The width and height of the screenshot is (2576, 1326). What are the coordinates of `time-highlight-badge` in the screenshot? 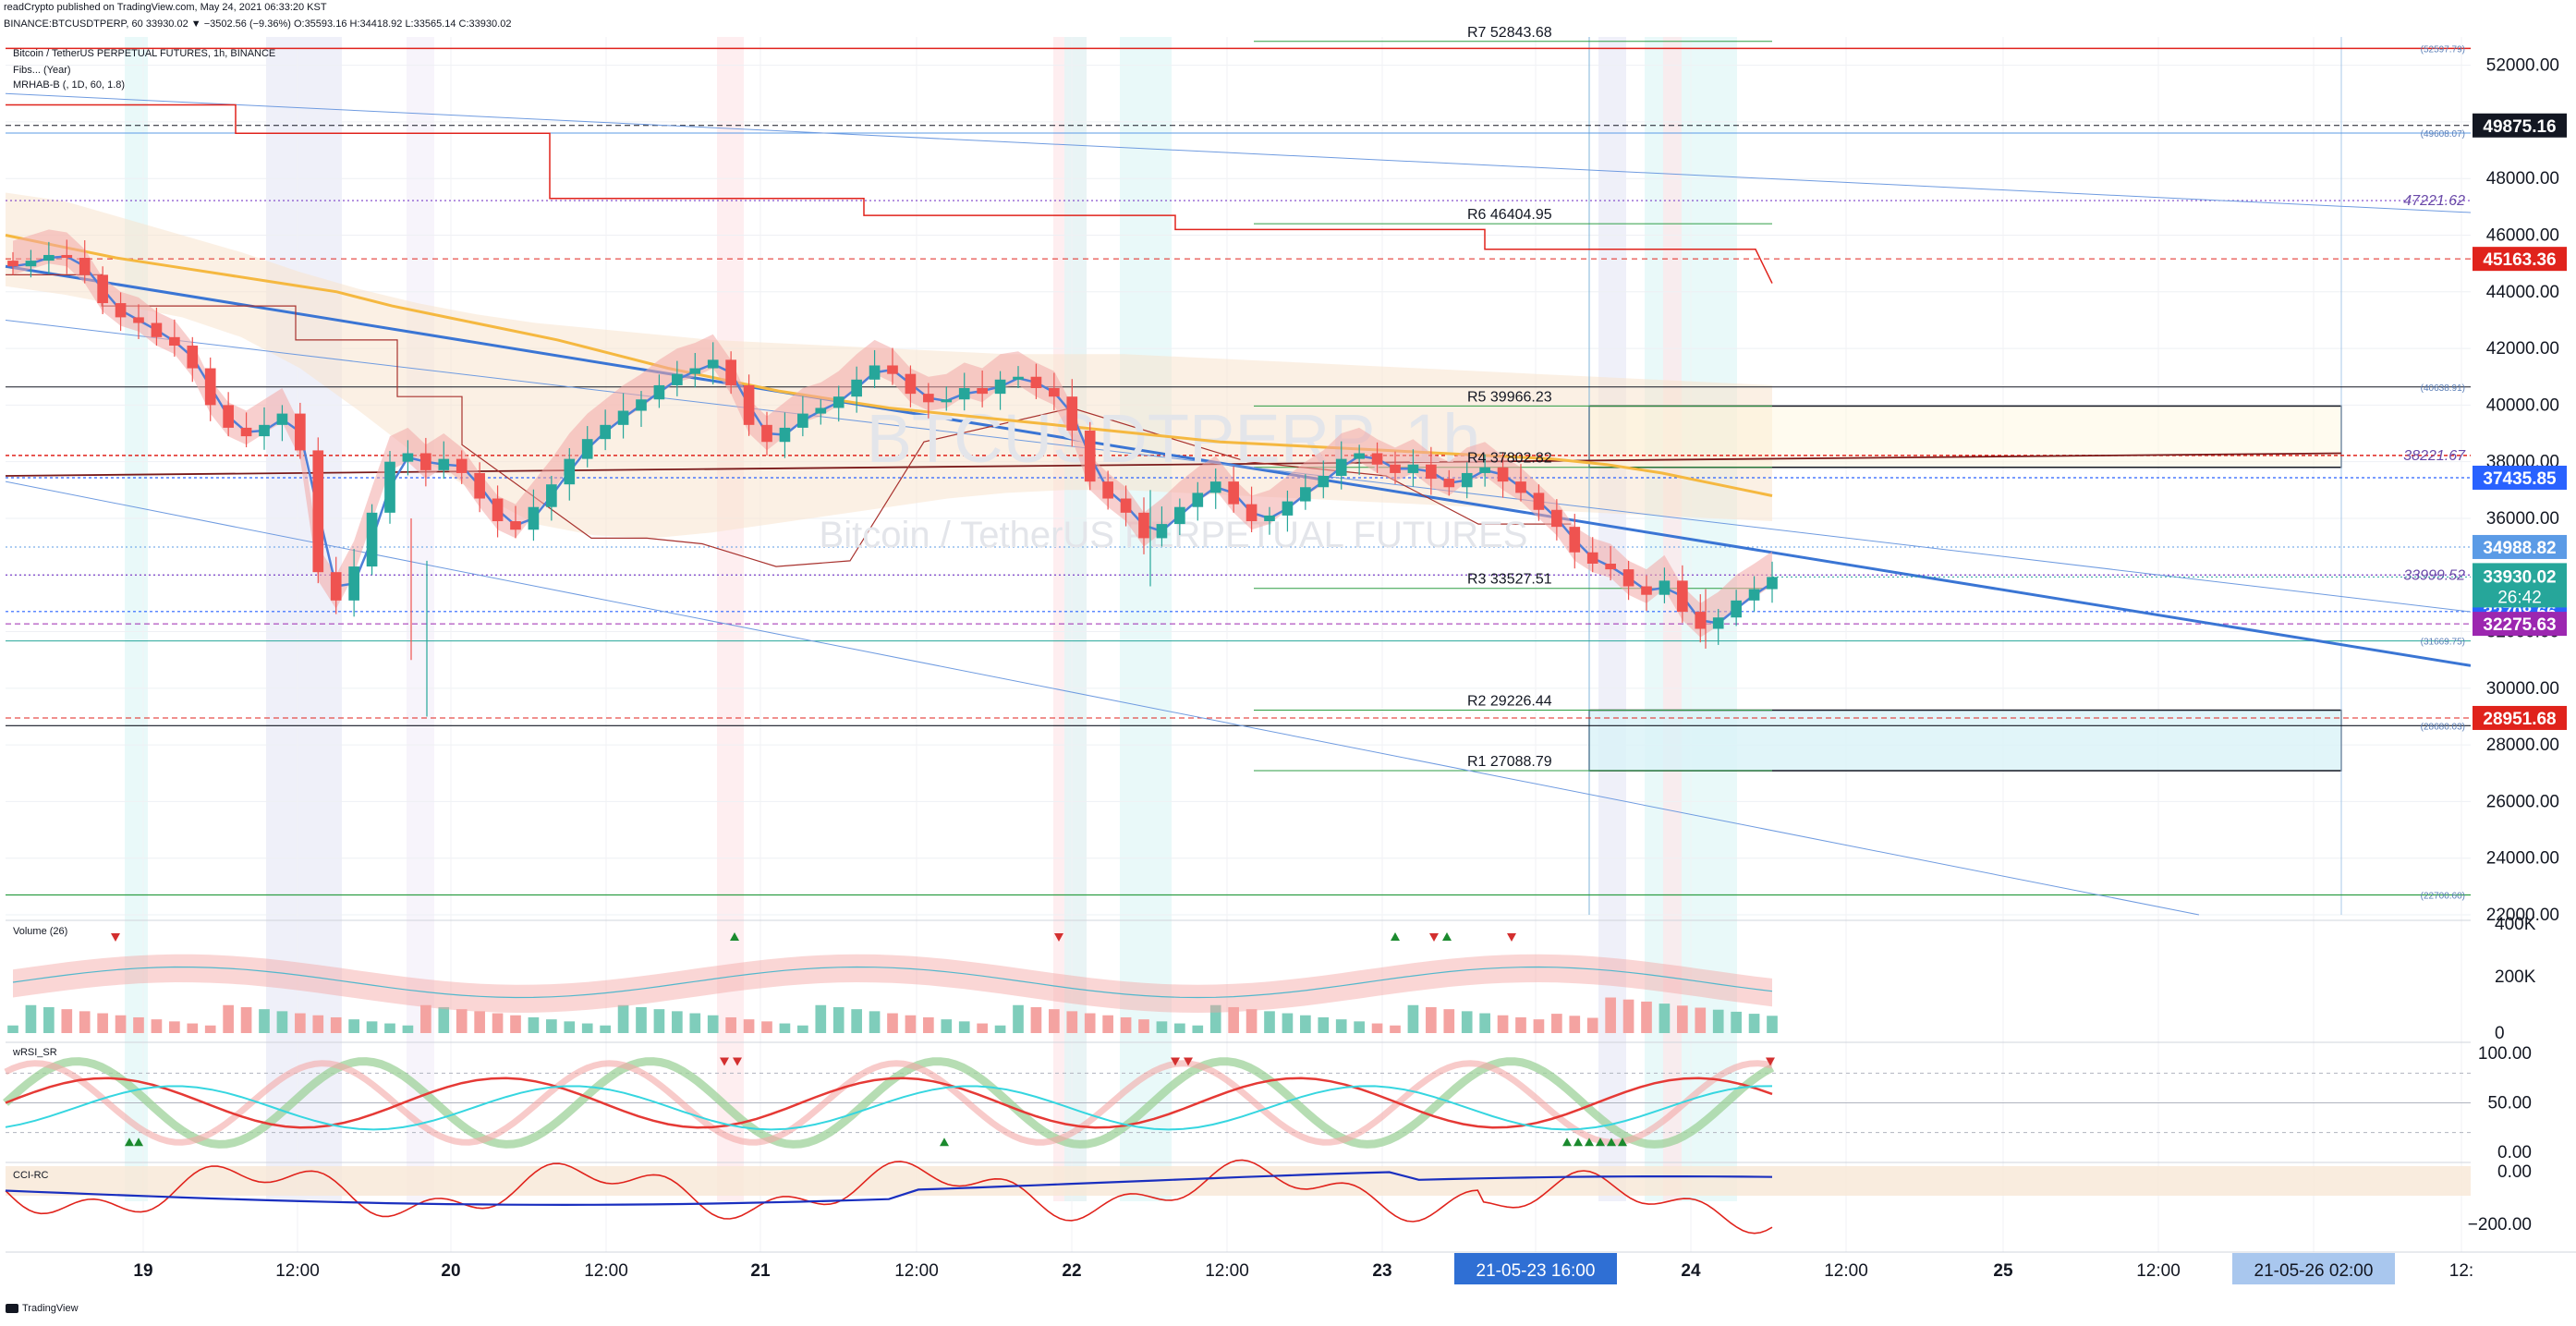 It's located at (1535, 1268).